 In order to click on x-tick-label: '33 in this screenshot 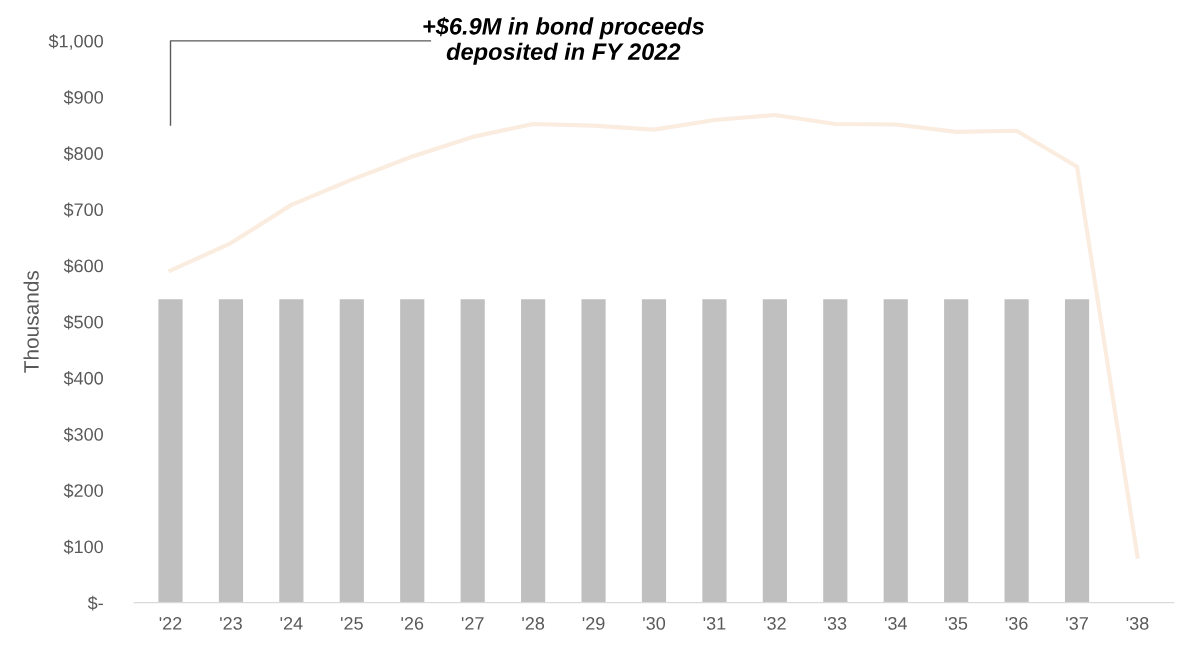, I will do `click(835, 623)`.